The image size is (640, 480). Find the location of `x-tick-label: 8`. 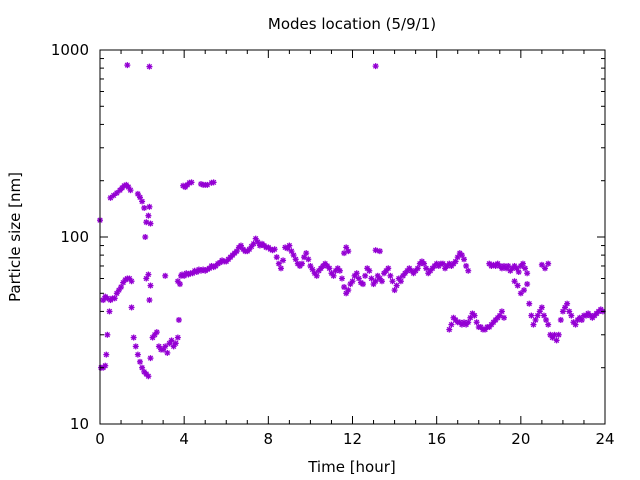

x-tick-label: 8 is located at coordinates (269, 439).